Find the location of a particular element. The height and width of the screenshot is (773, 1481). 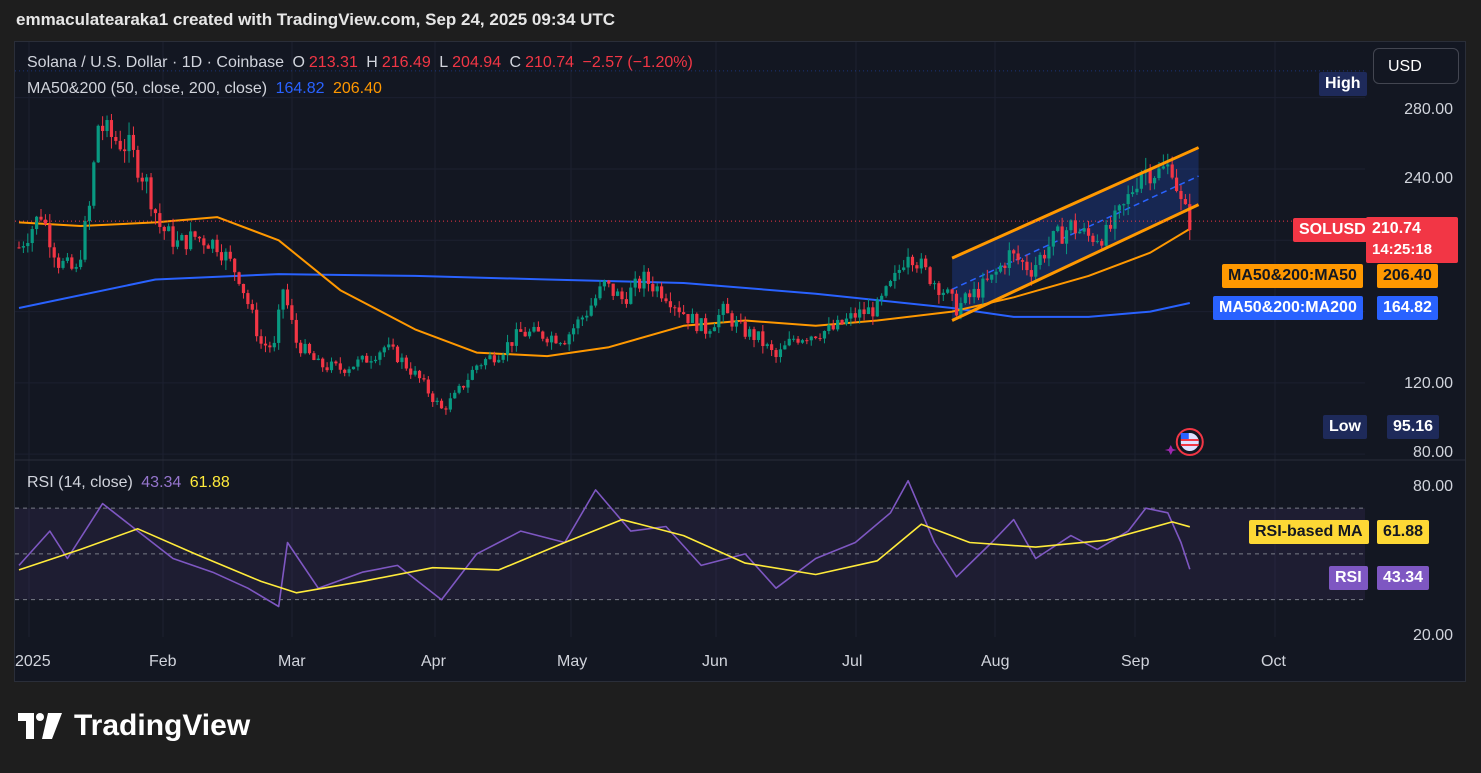

channel-lower is located at coordinates (1075, 262).